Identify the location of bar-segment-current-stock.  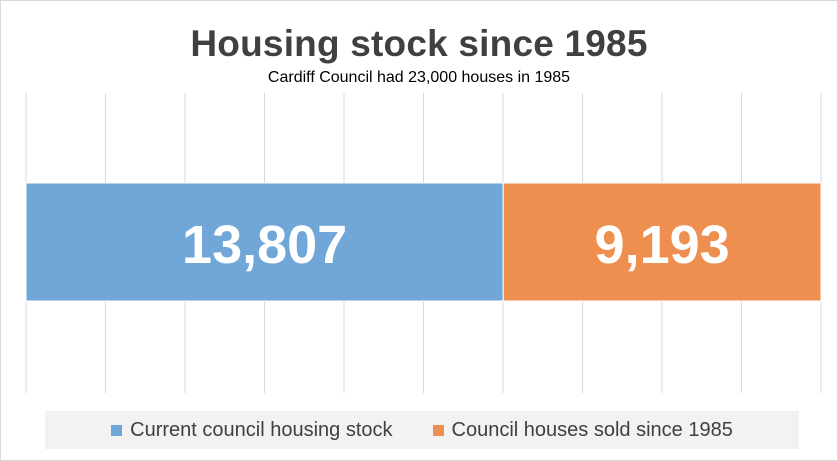
(264, 242).